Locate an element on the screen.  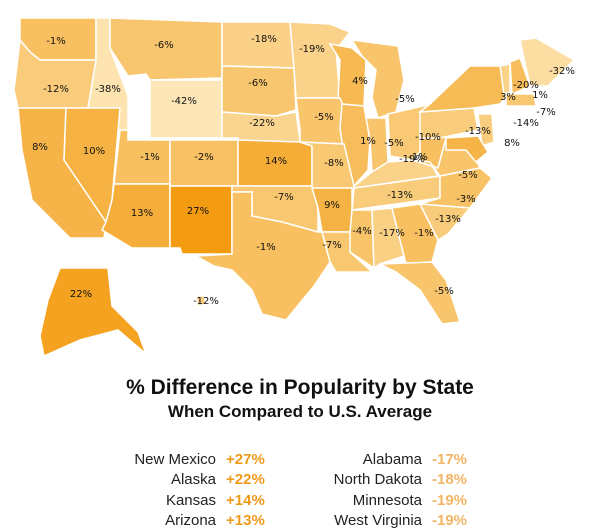
state-label-ok: -7% is located at coordinates (283, 197).